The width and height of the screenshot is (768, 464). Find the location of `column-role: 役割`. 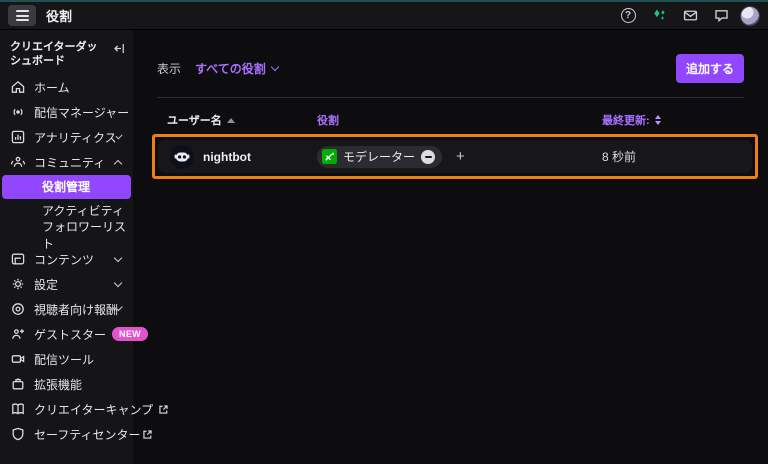

column-role: 役割 is located at coordinates (328, 121).